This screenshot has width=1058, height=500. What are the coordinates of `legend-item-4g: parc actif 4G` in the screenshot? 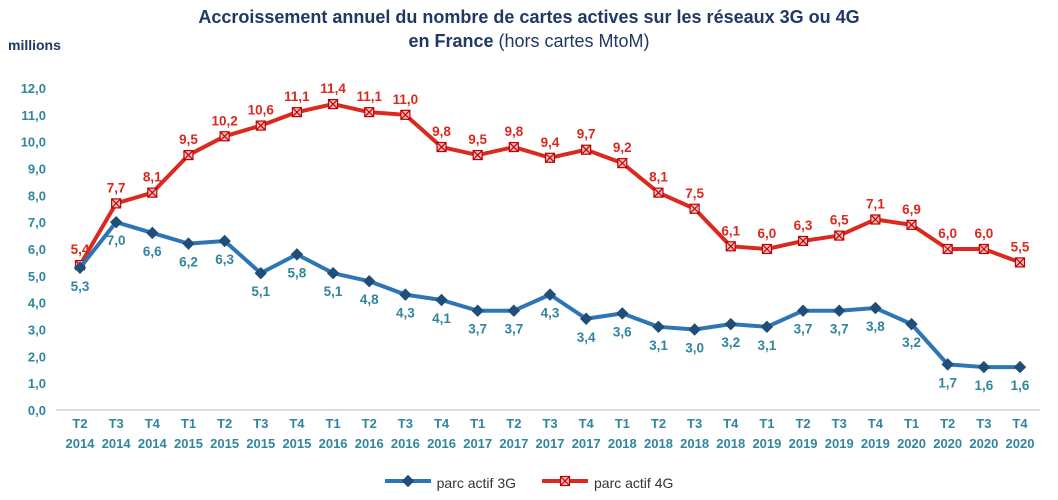 It's located at (607, 482).